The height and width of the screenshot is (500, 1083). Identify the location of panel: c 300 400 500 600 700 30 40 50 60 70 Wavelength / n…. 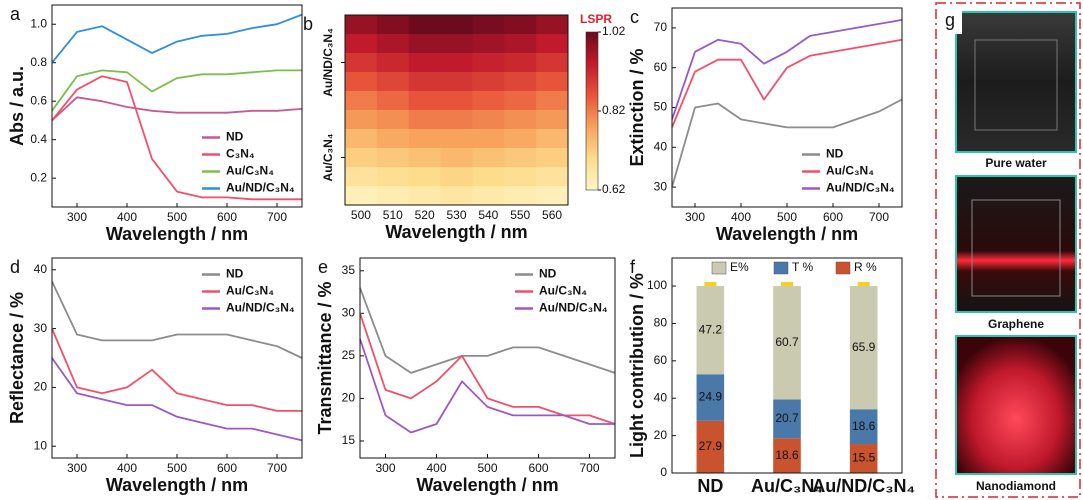
(765, 125).